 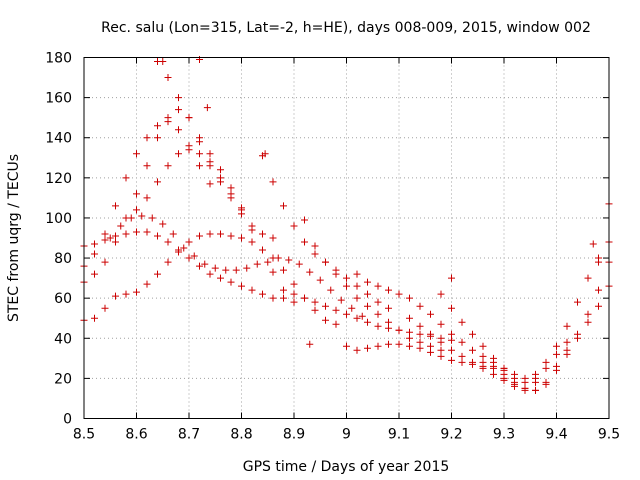 What do you see at coordinates (58, 219) in the screenshot?
I see `y-tick-label: 100` at bounding box center [58, 219].